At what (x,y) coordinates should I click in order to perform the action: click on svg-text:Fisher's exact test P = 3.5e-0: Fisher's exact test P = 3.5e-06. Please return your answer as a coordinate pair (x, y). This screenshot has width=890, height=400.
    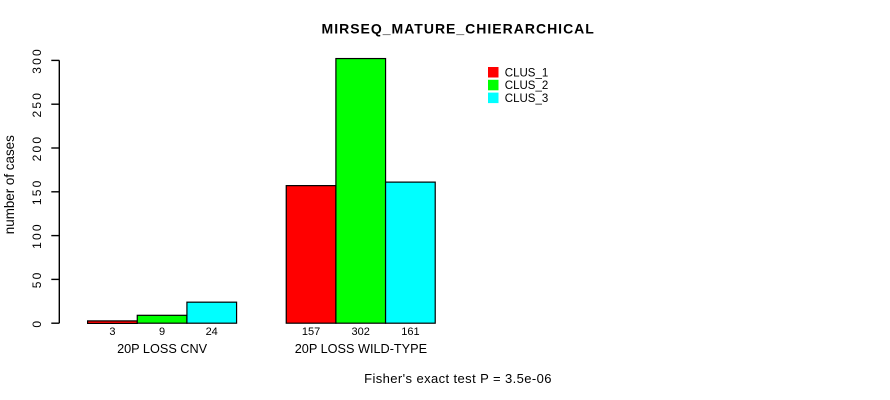
    Looking at the image, I should click on (458, 378).